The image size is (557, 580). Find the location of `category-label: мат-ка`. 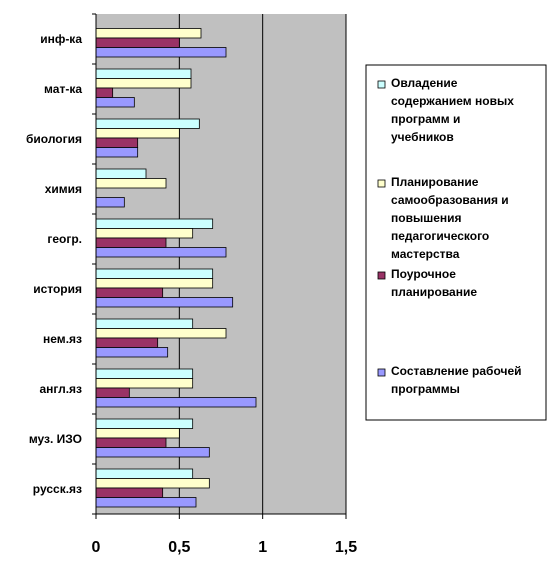

category-label: мат-ка is located at coordinates (63, 89).